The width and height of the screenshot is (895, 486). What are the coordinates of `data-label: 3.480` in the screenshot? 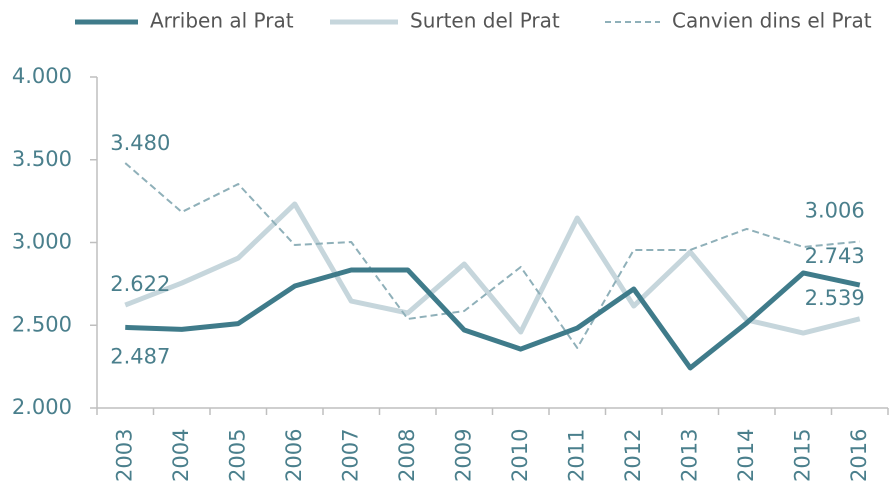 It's located at (140, 143).